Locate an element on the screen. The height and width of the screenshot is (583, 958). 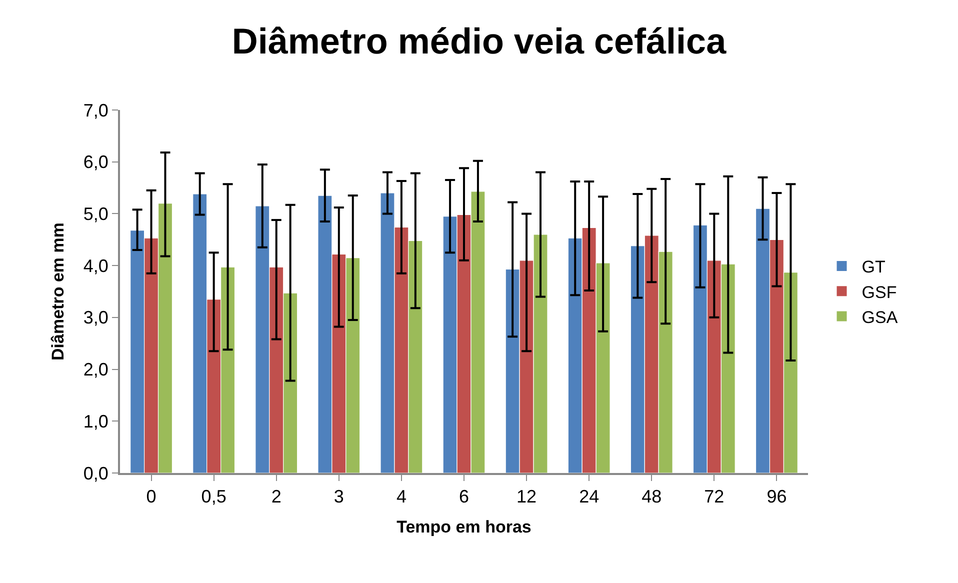
x-axis-title: Tempo em horas is located at coordinates (464, 527).